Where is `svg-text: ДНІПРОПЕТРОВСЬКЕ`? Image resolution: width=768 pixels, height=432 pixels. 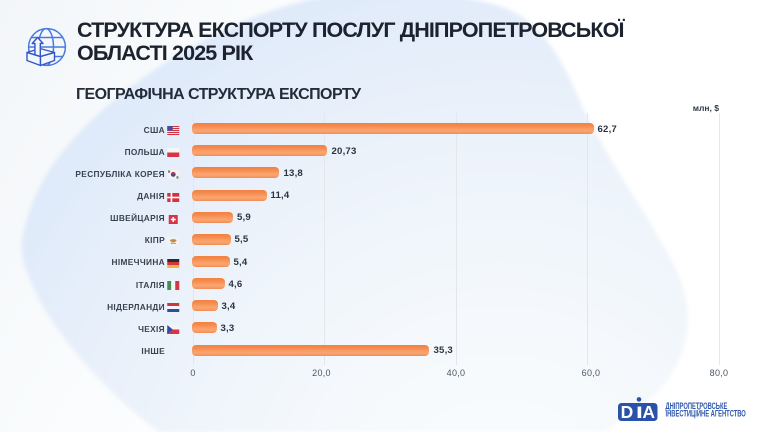 svg-text: ДНІПРОПЕТРОВСЬКЕ is located at coordinates (697, 406).